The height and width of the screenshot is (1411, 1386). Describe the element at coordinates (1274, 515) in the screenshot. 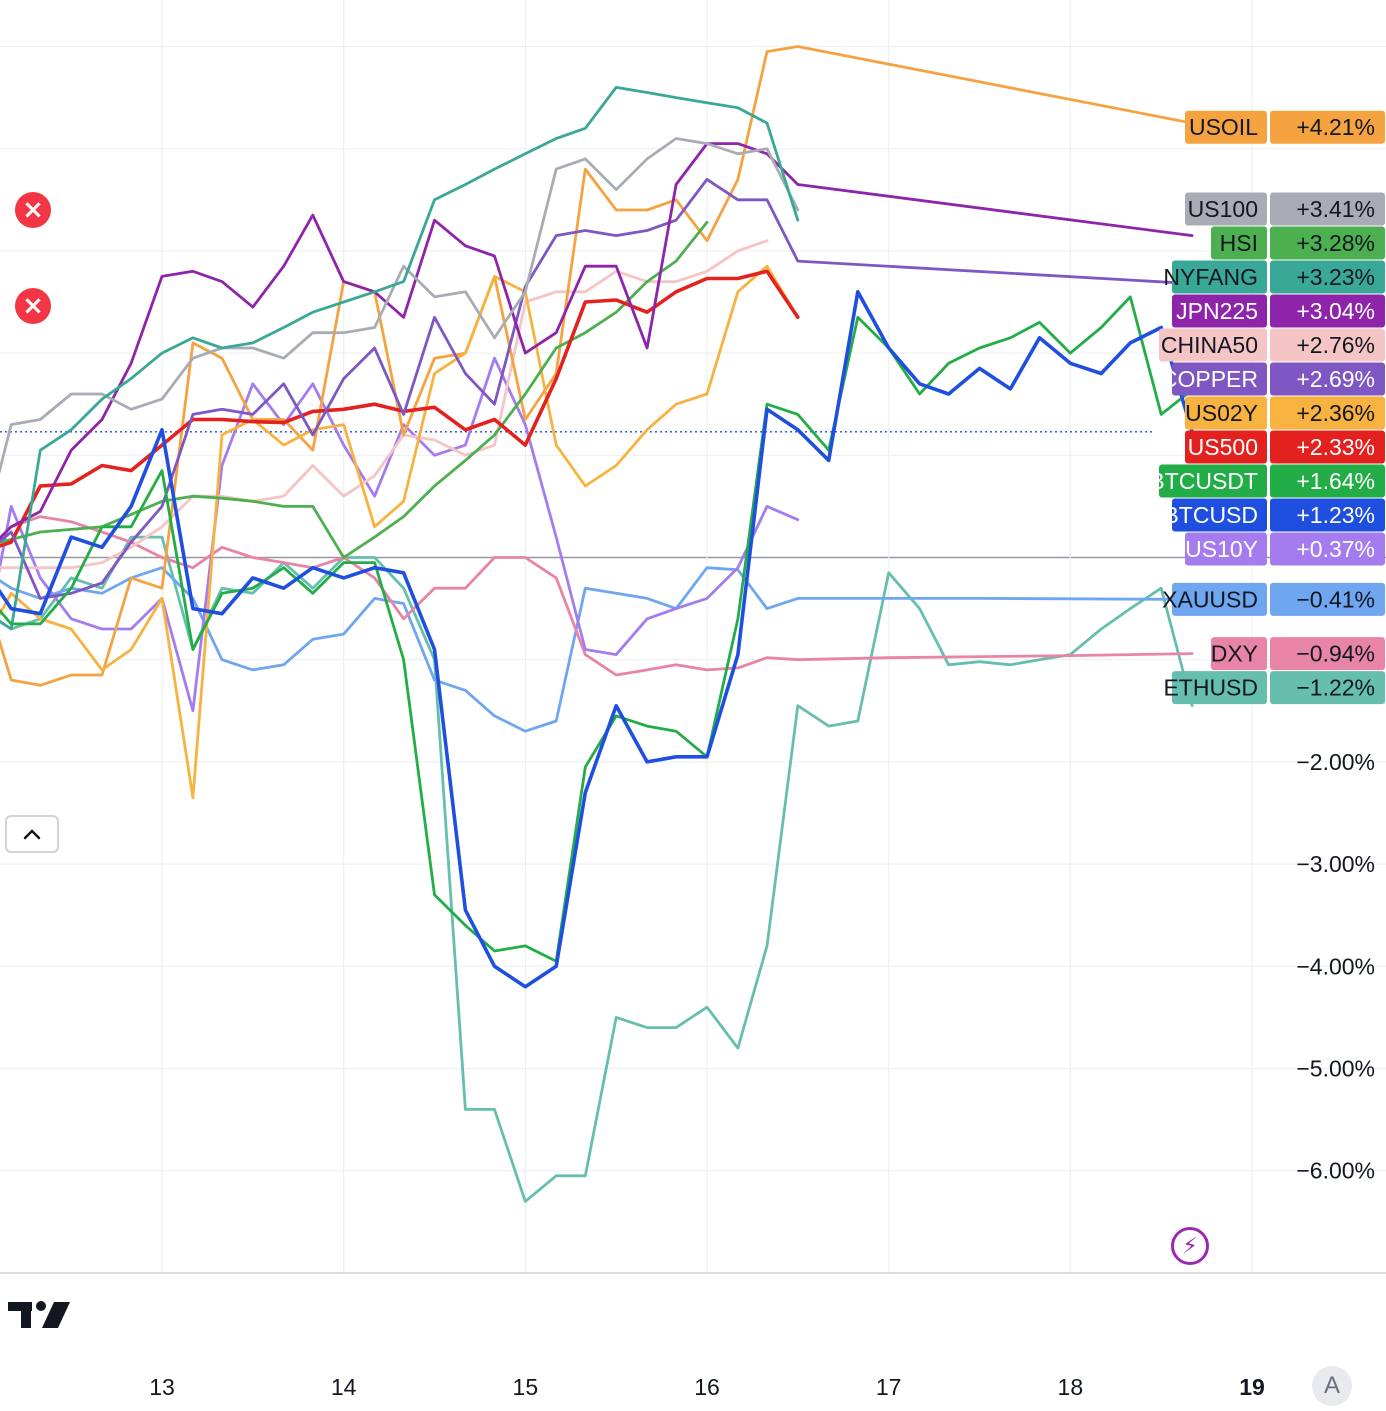

I see `badge-btcusd: BTCUSD +1.23%` at that location.